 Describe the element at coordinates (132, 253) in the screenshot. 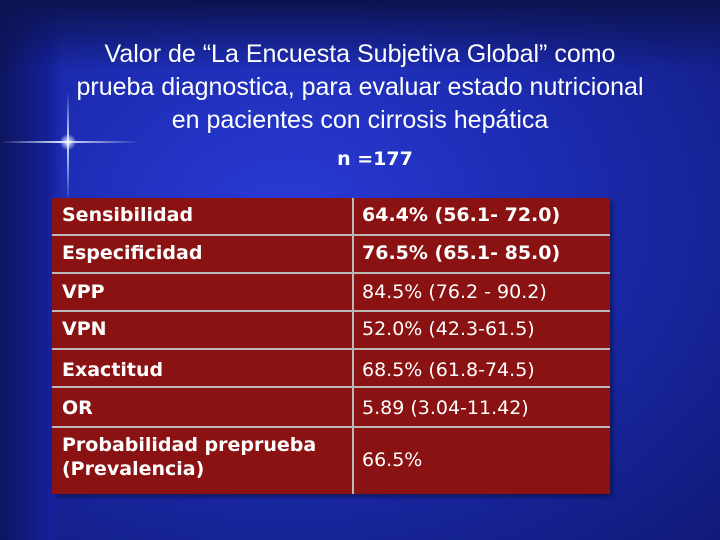

I see `row-label-especificidad: Especificidad` at that location.